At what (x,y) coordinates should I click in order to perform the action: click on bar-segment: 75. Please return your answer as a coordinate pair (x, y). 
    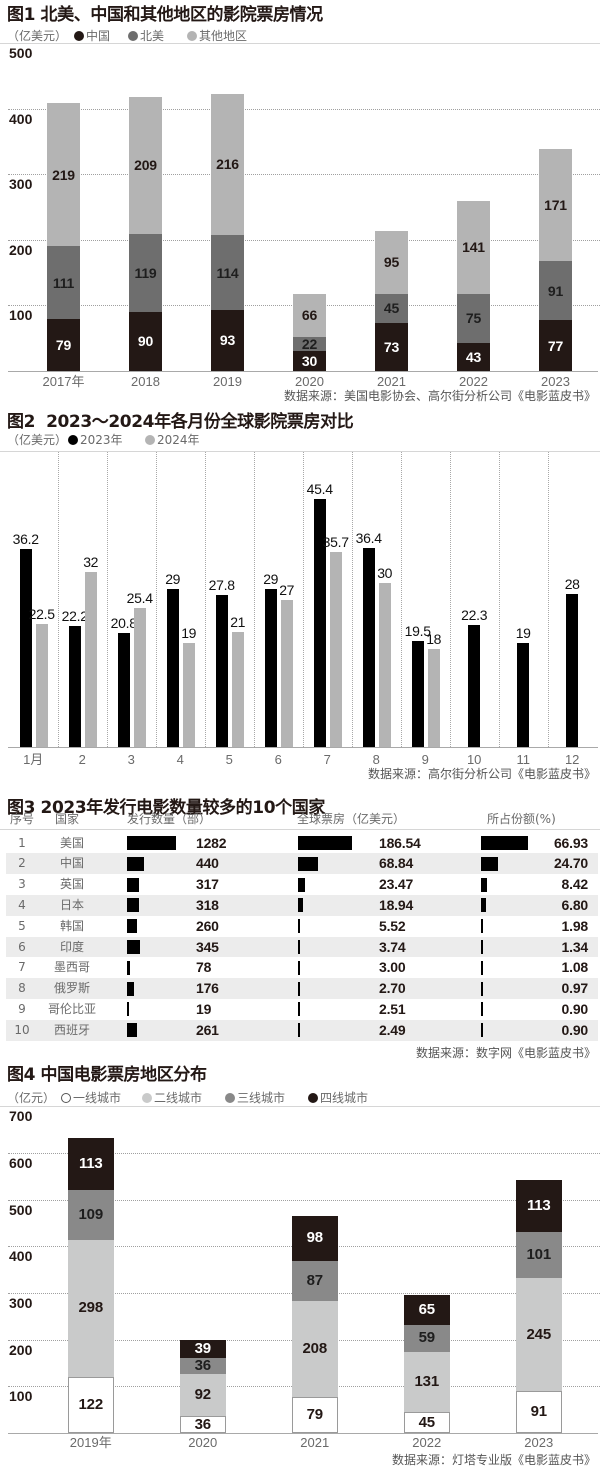
    Looking at the image, I should click on (473, 318).